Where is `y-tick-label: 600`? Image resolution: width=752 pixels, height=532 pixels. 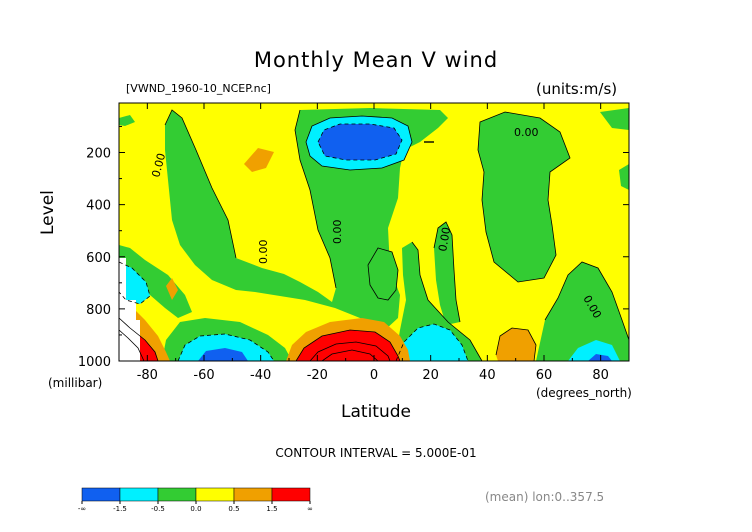 y-tick-label: 600 is located at coordinates (98, 258).